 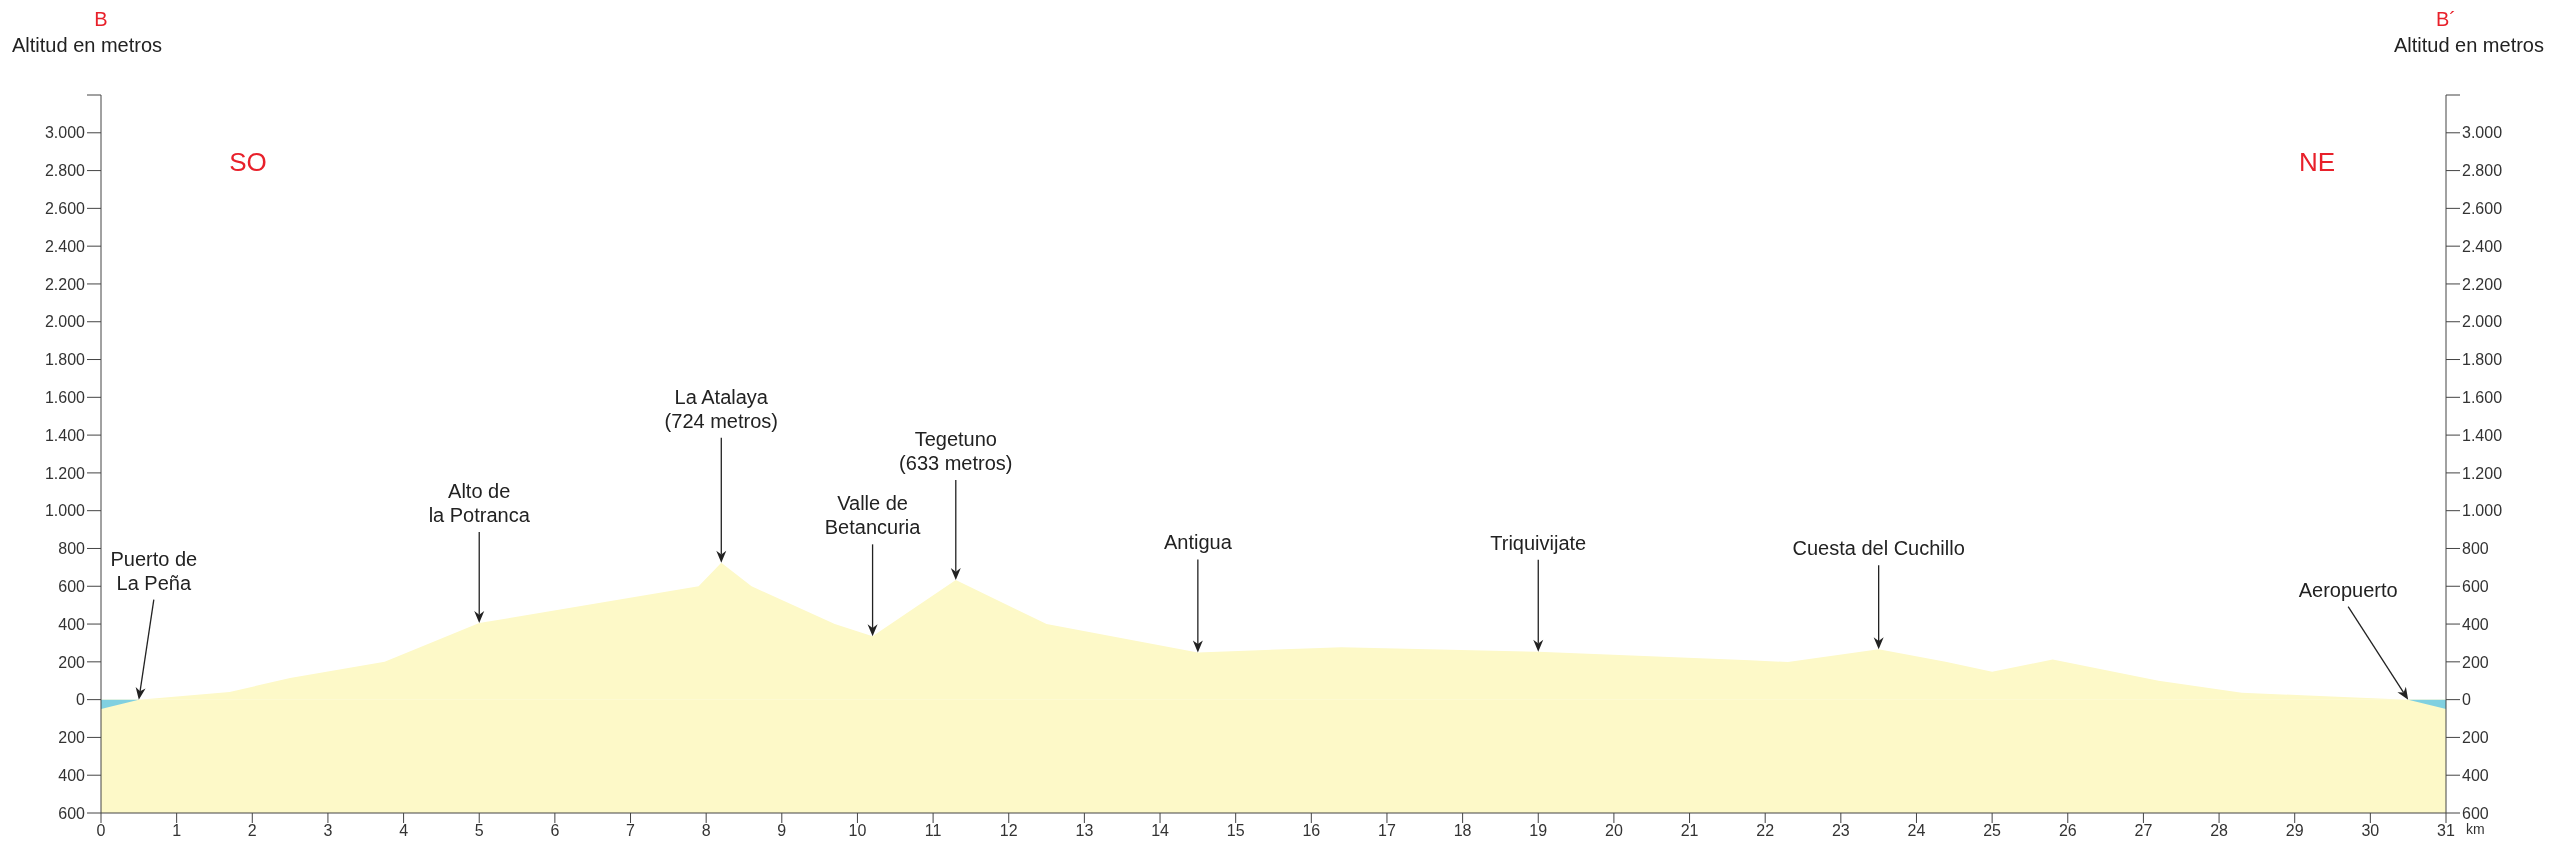 What do you see at coordinates (101, 831) in the screenshot?
I see `x-tick-label: 0` at bounding box center [101, 831].